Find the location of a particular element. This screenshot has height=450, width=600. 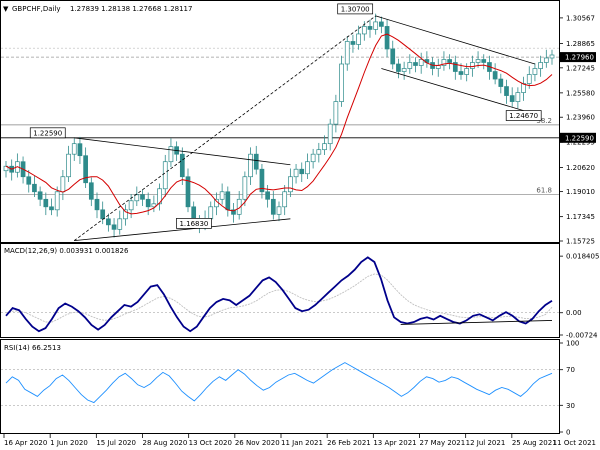

chart-title: GBPCHF,Daily is located at coordinates (36, 9).